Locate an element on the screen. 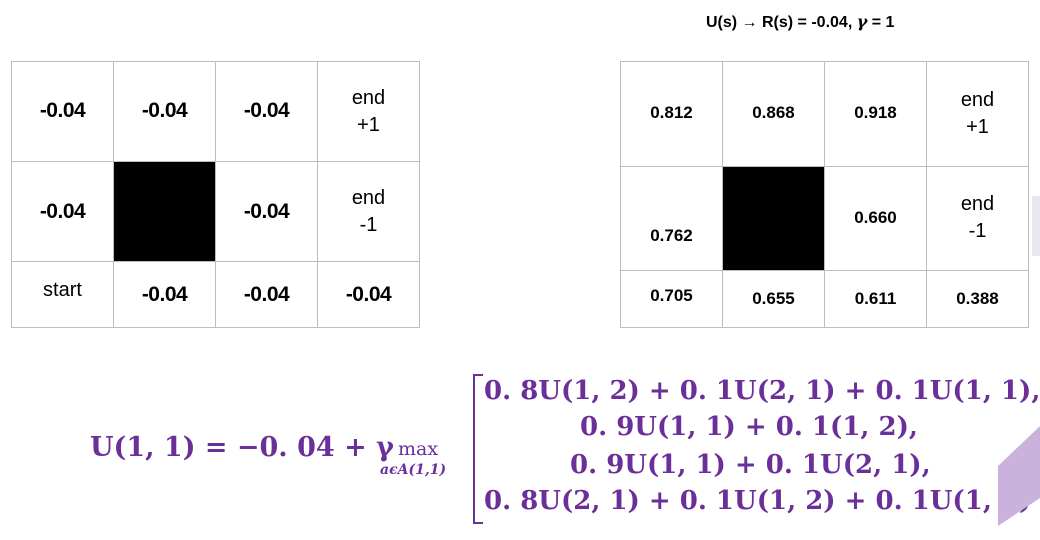 The height and width of the screenshot is (540, 1040). grid-row: -0.04 -0.04 -0.04 end +1 is located at coordinates (215, 111).